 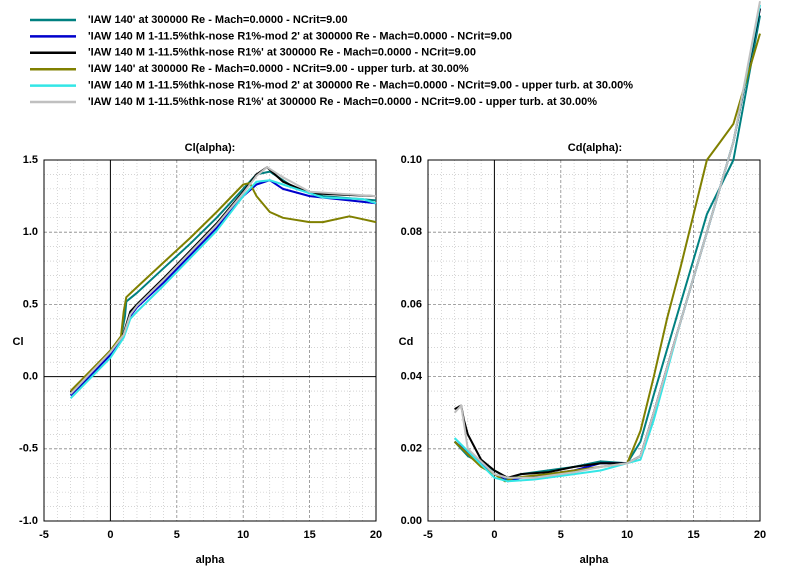 What do you see at coordinates (30, 160) in the screenshot?
I see `y-tick-label: 1.5` at bounding box center [30, 160].